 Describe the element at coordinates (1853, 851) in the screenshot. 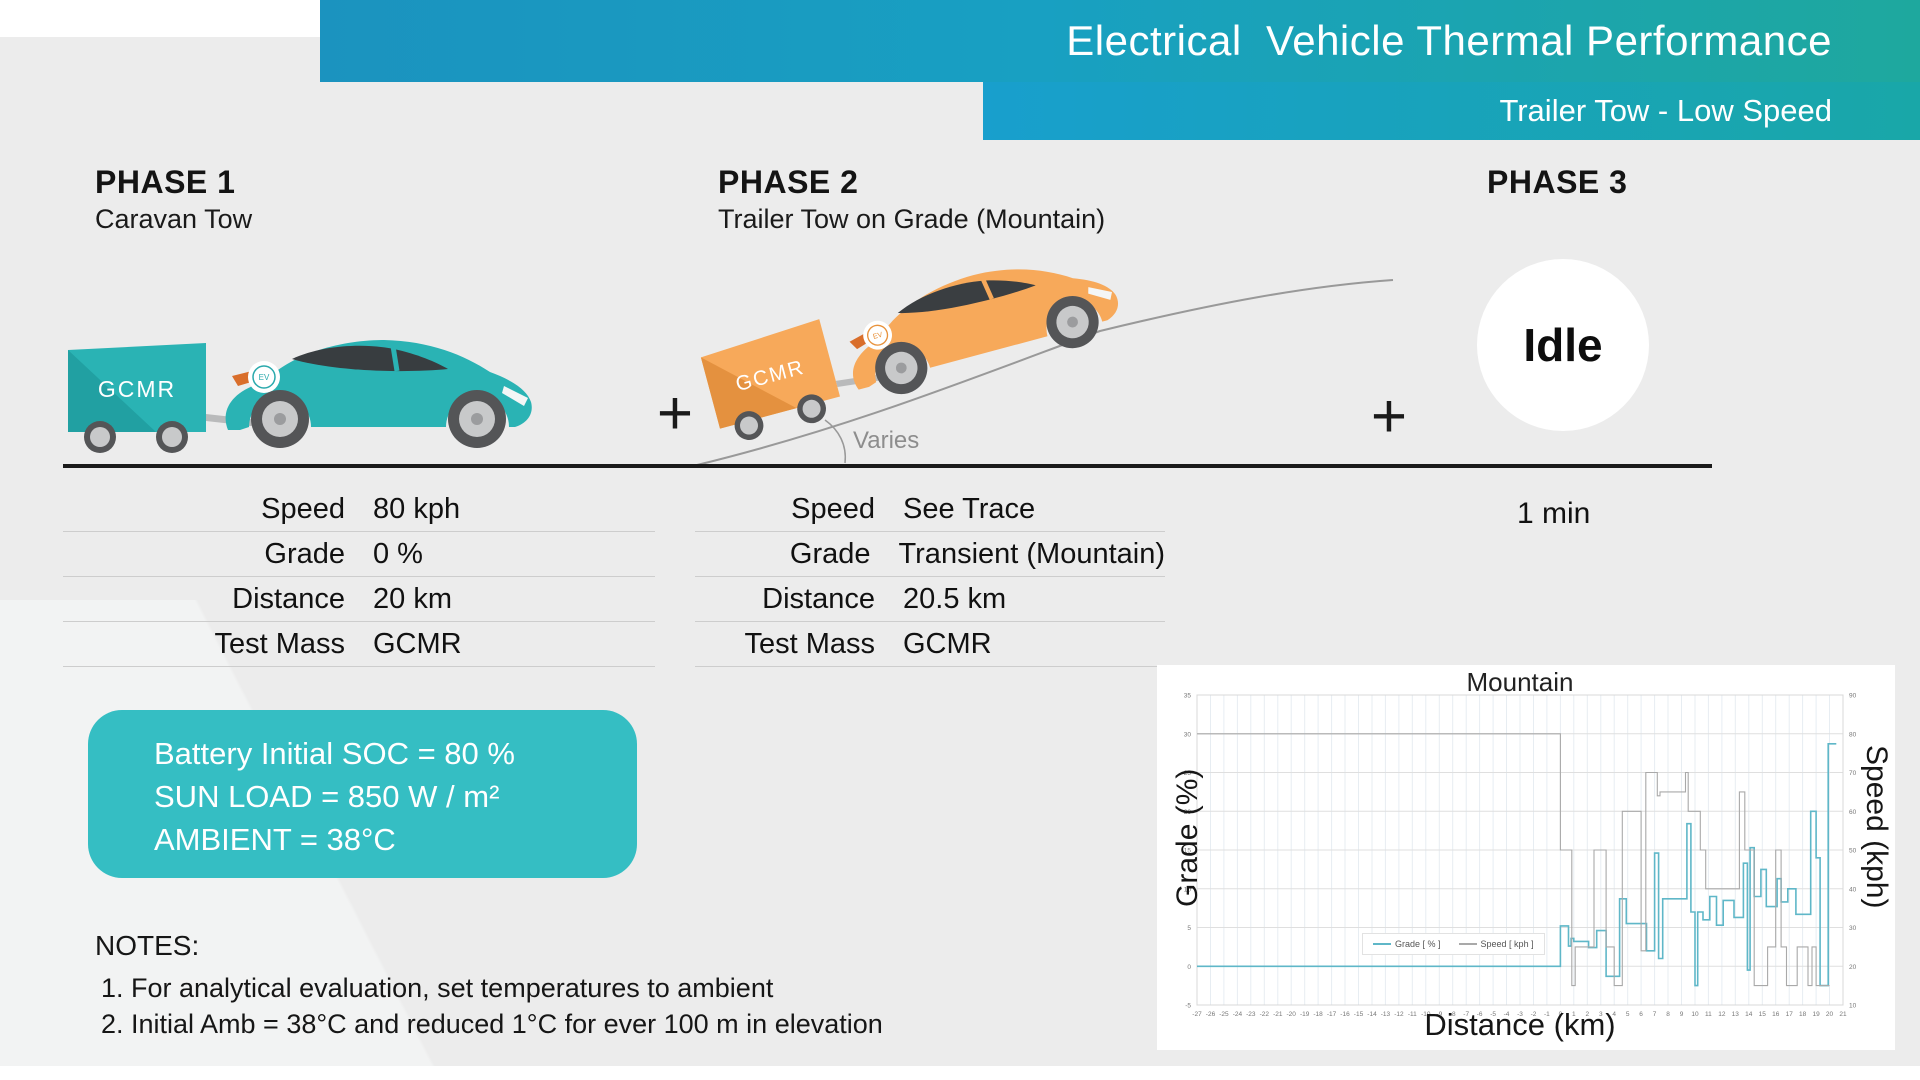

I see `svg-text: 50` at that location.